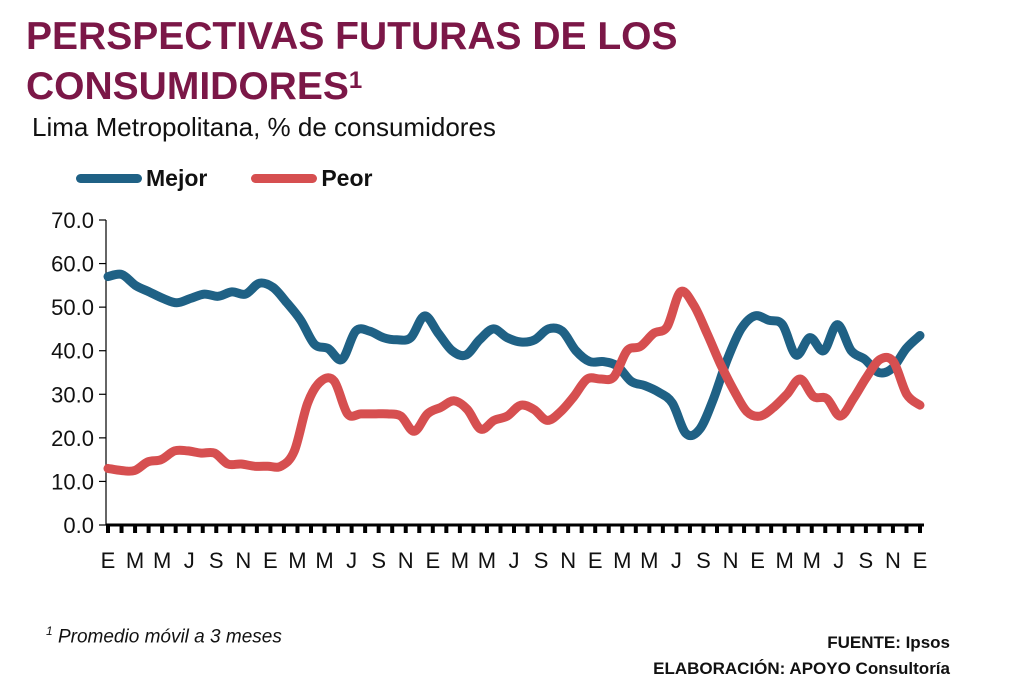 The height and width of the screenshot is (690, 1024). Describe the element at coordinates (801, 668) in the screenshot. I see `elaboration-text: ELABORACIÓN: APOYO Consultoría` at that location.